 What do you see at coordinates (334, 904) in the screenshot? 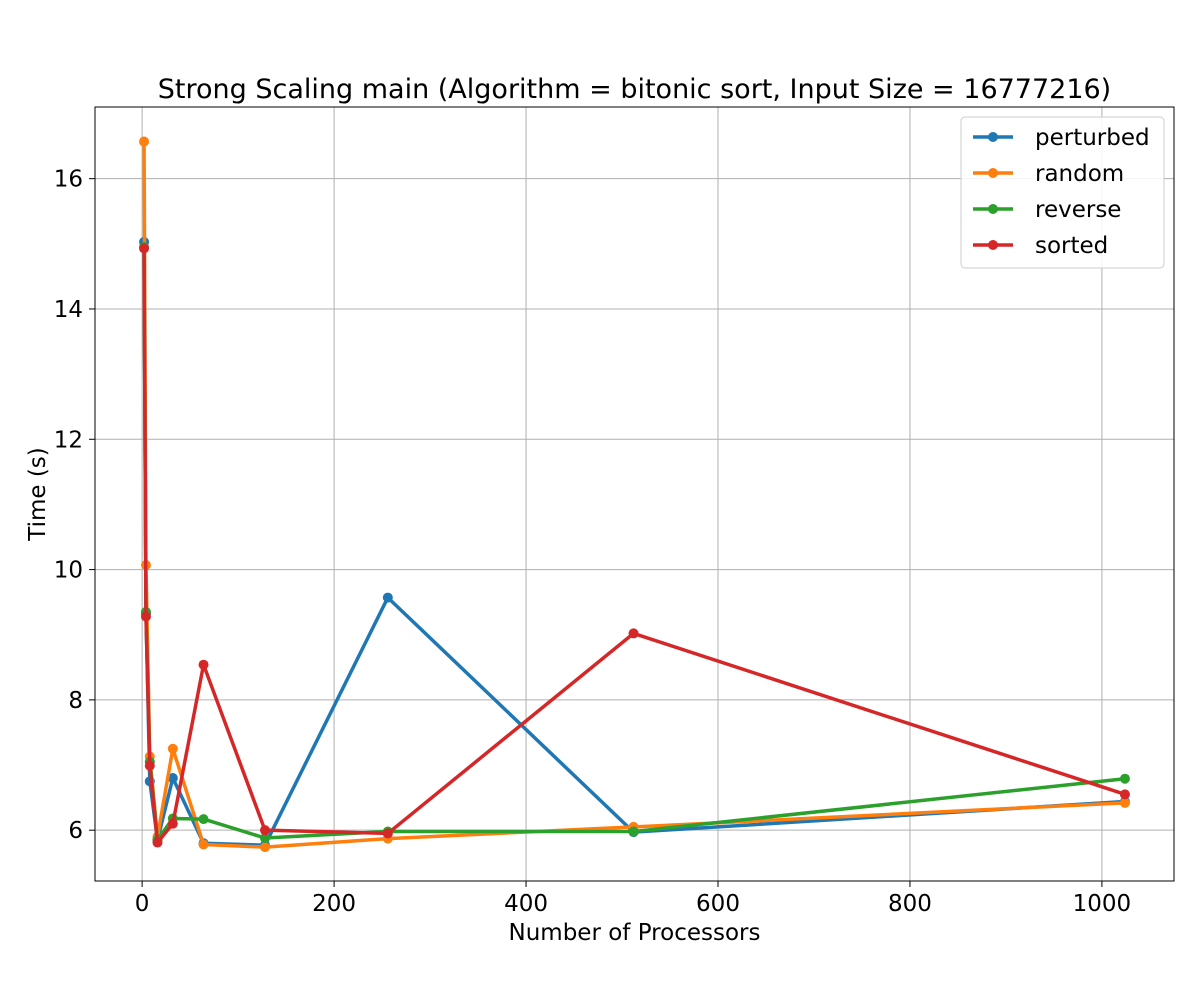
I see `x-tick-label: 200` at bounding box center [334, 904].